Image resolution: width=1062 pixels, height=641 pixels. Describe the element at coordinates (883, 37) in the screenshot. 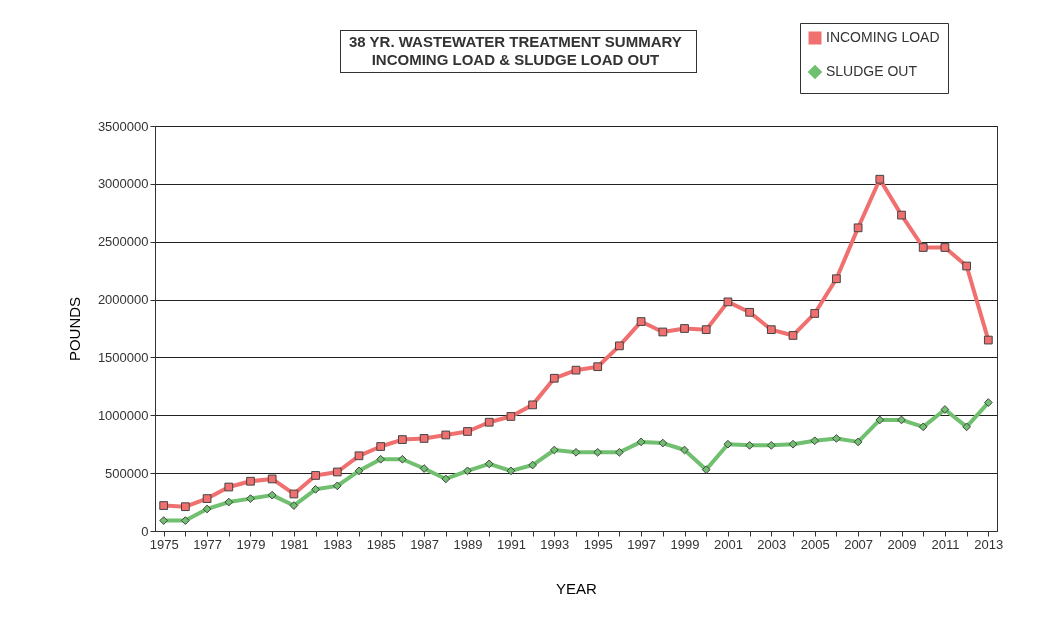

I see `legend-label: INCOMING LOAD` at that location.